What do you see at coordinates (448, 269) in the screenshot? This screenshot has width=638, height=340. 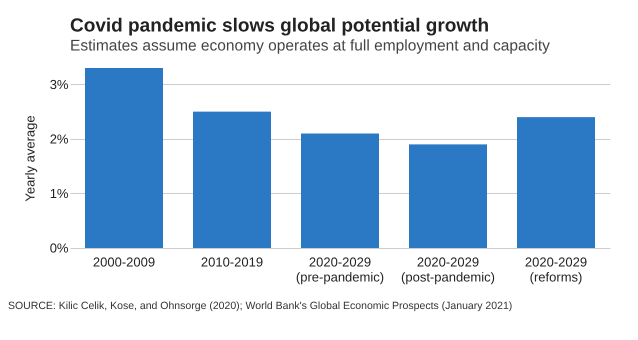 I see `x-tick-label: 2020-2029 (post-pandemic)` at bounding box center [448, 269].